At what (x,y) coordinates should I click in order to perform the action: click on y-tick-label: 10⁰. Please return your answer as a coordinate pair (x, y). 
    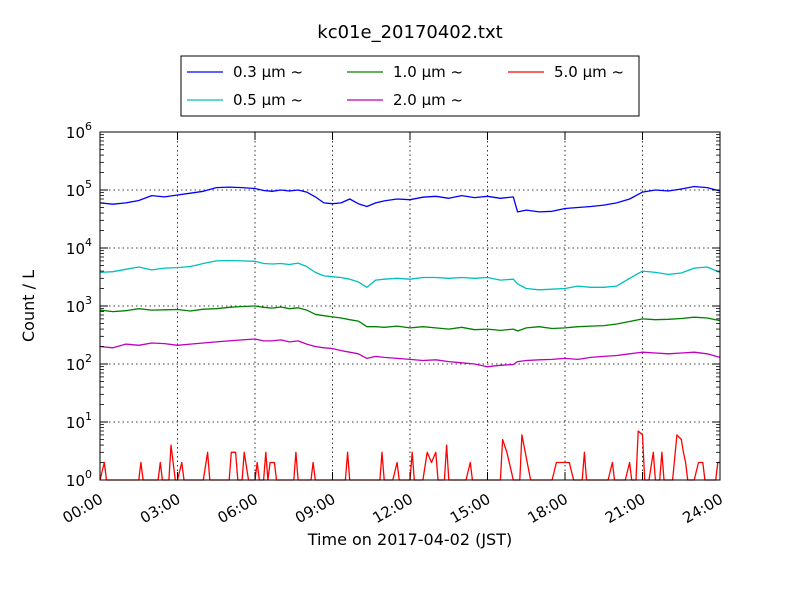
    Looking at the image, I should click on (79, 479).